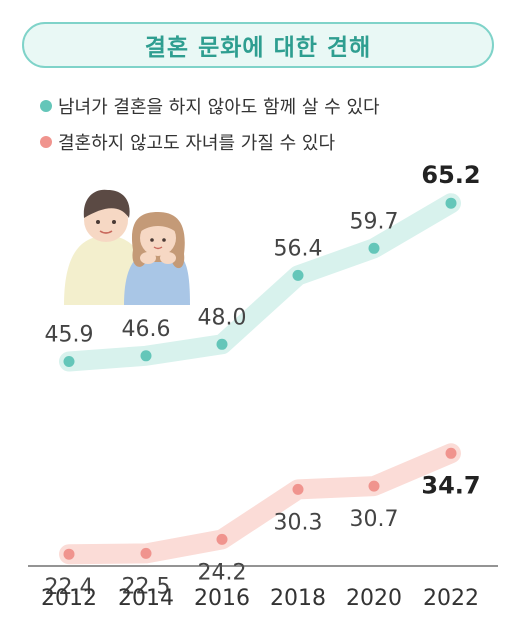 The image size is (526, 629). I want to click on point-children-2012, so click(69, 554).